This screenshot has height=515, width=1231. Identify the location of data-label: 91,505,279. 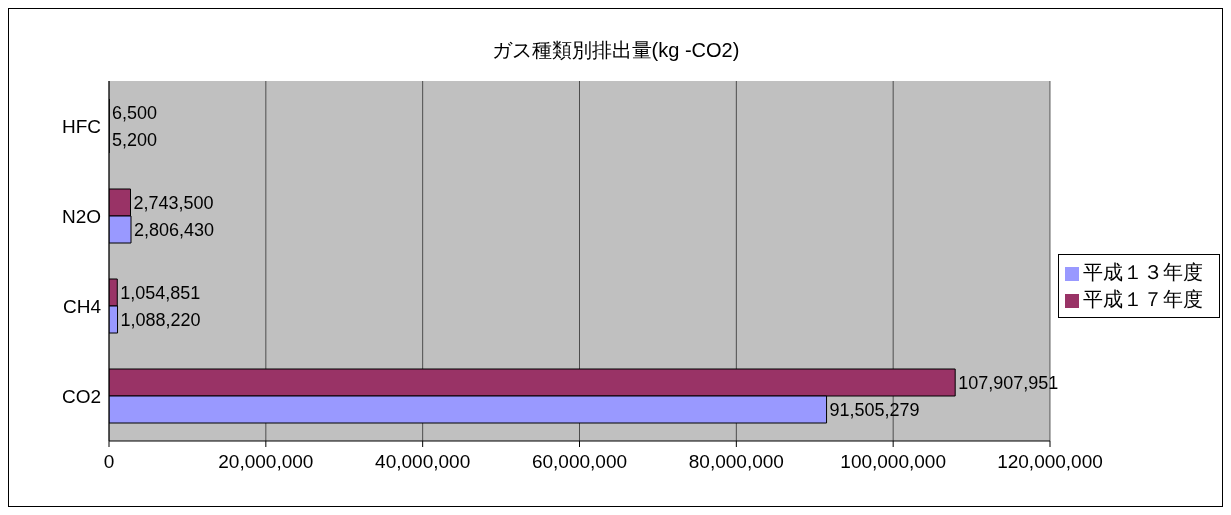
(874, 409).